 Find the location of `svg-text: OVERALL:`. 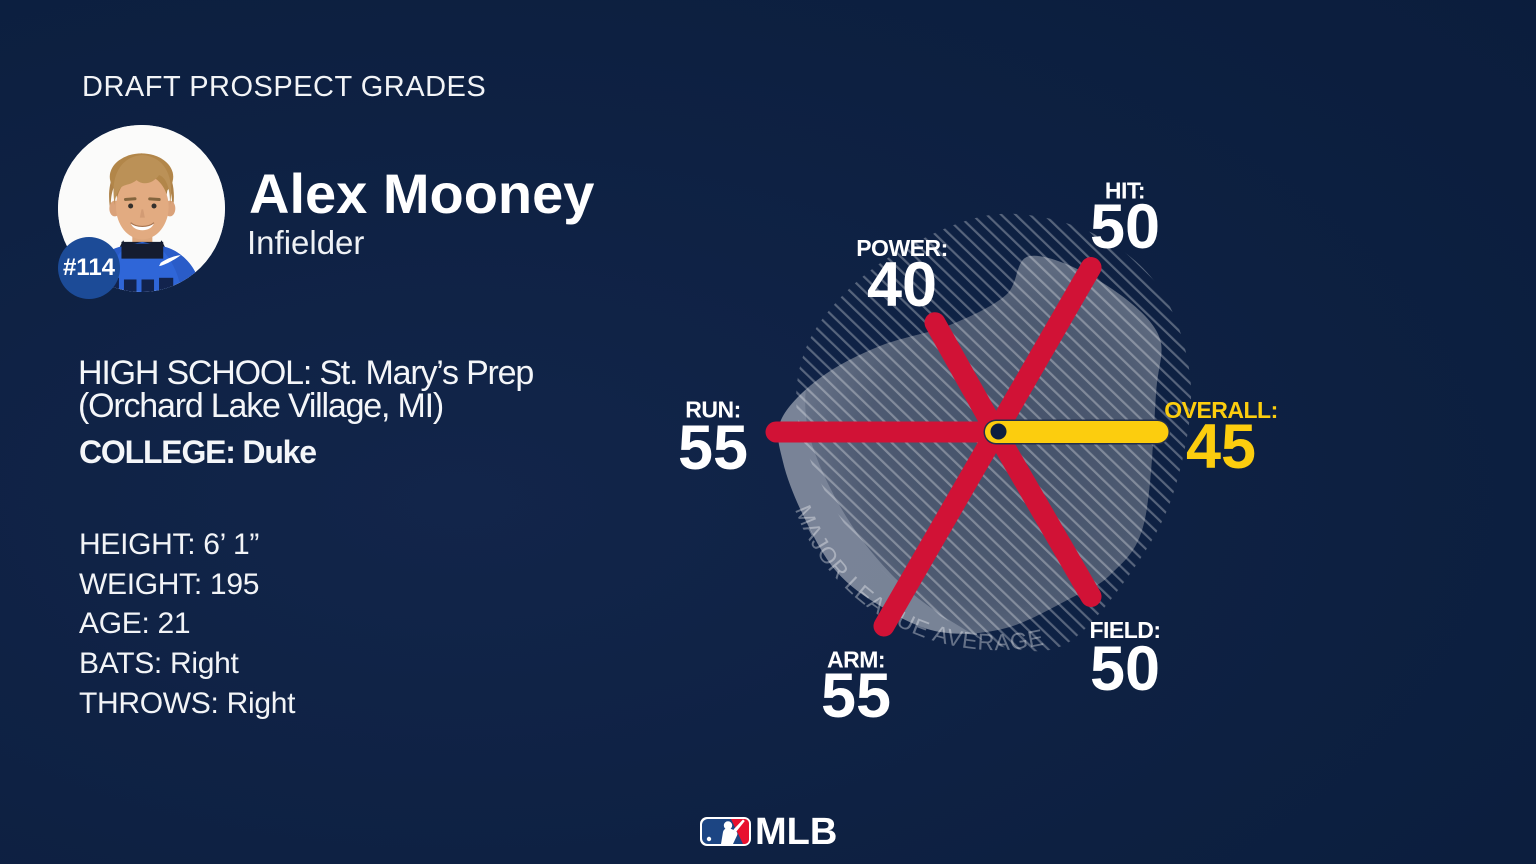

svg-text: OVERALL: is located at coordinates (1221, 410).